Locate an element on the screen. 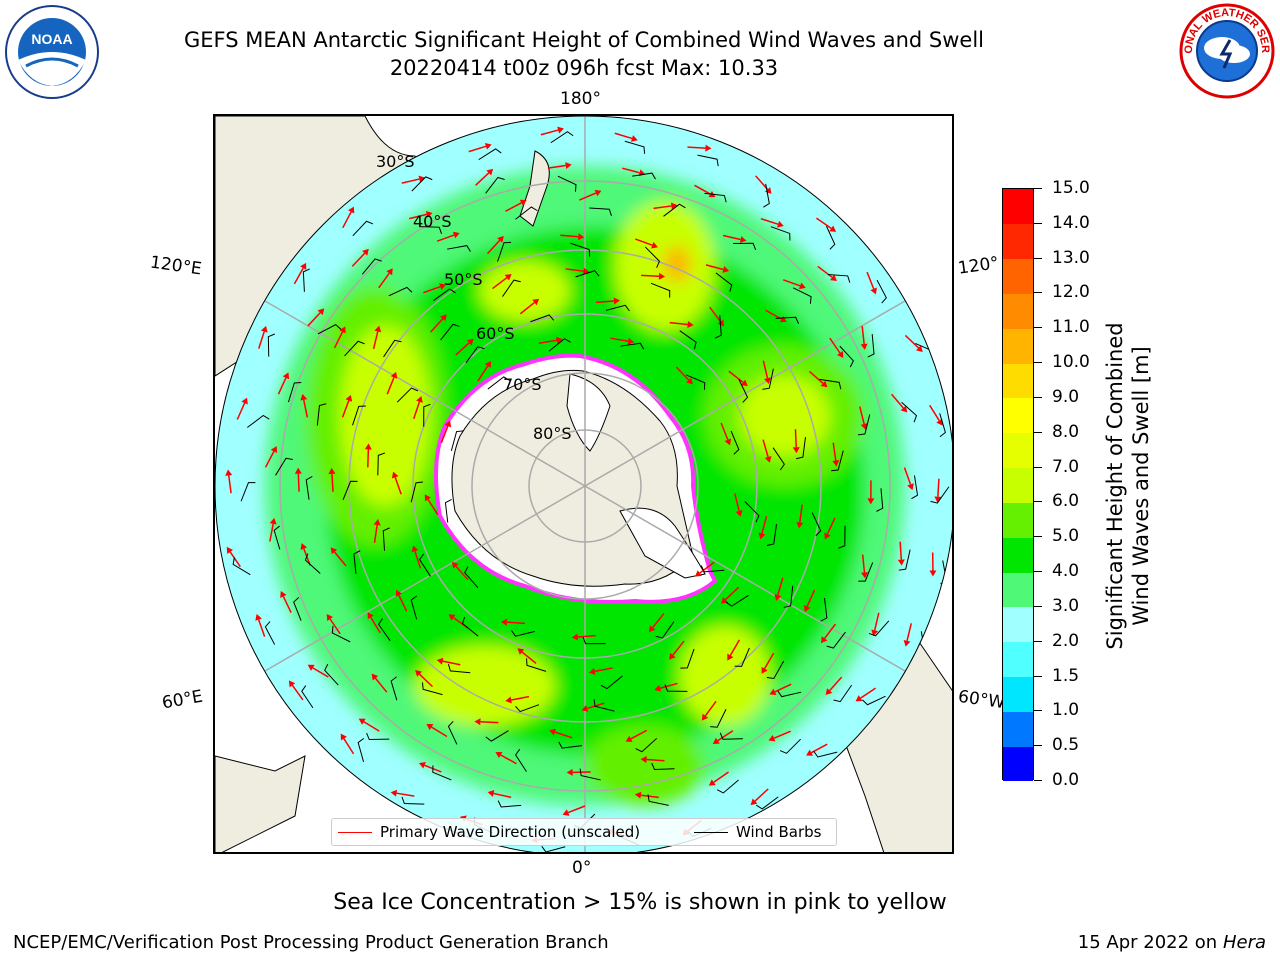  colorbar-label-line2: Wind Waves and Swell [m] is located at coordinates (1141, 486).